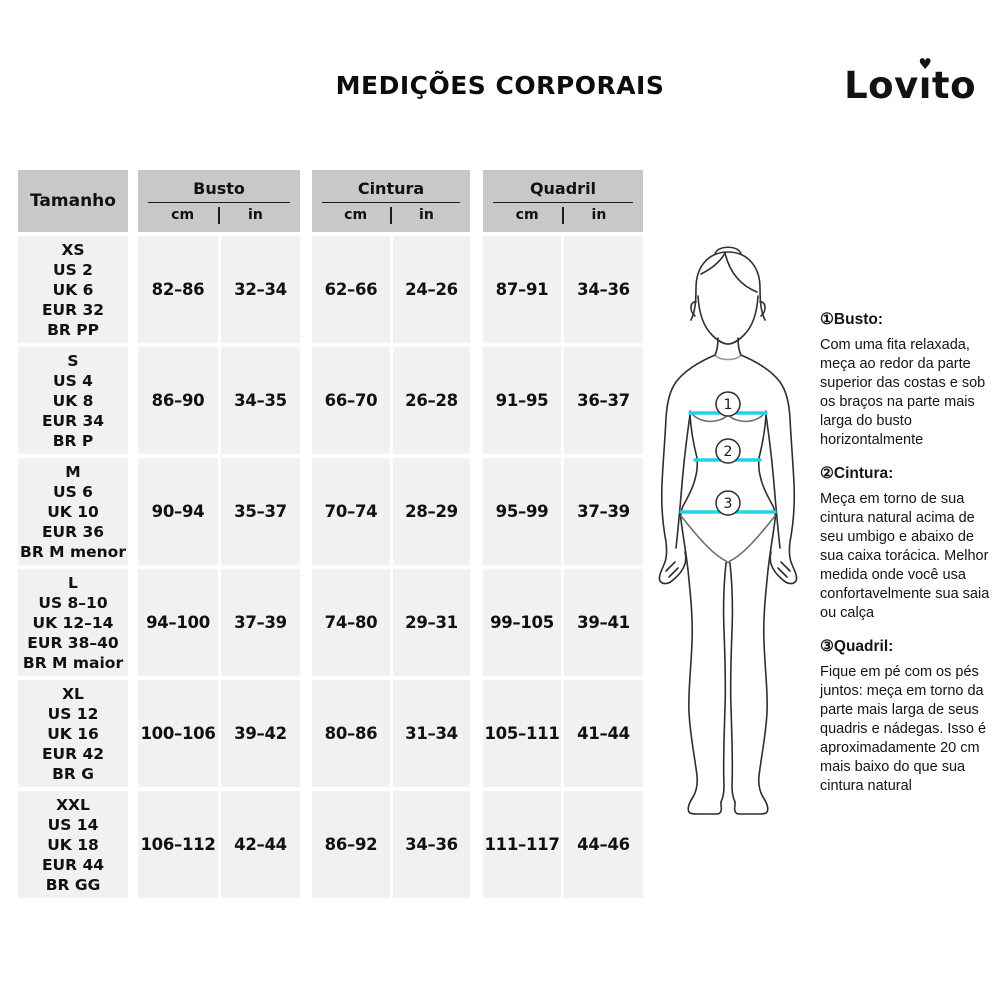 This screenshot has height=1000, width=1000. I want to click on waist-in-cell: 34–36, so click(431, 844).